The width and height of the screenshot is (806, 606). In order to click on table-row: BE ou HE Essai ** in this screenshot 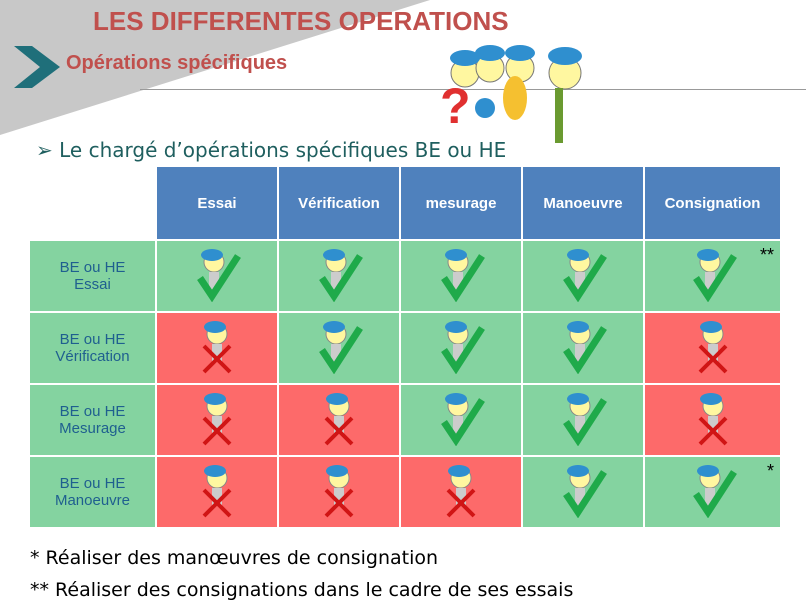, I will do `click(405, 276)`.